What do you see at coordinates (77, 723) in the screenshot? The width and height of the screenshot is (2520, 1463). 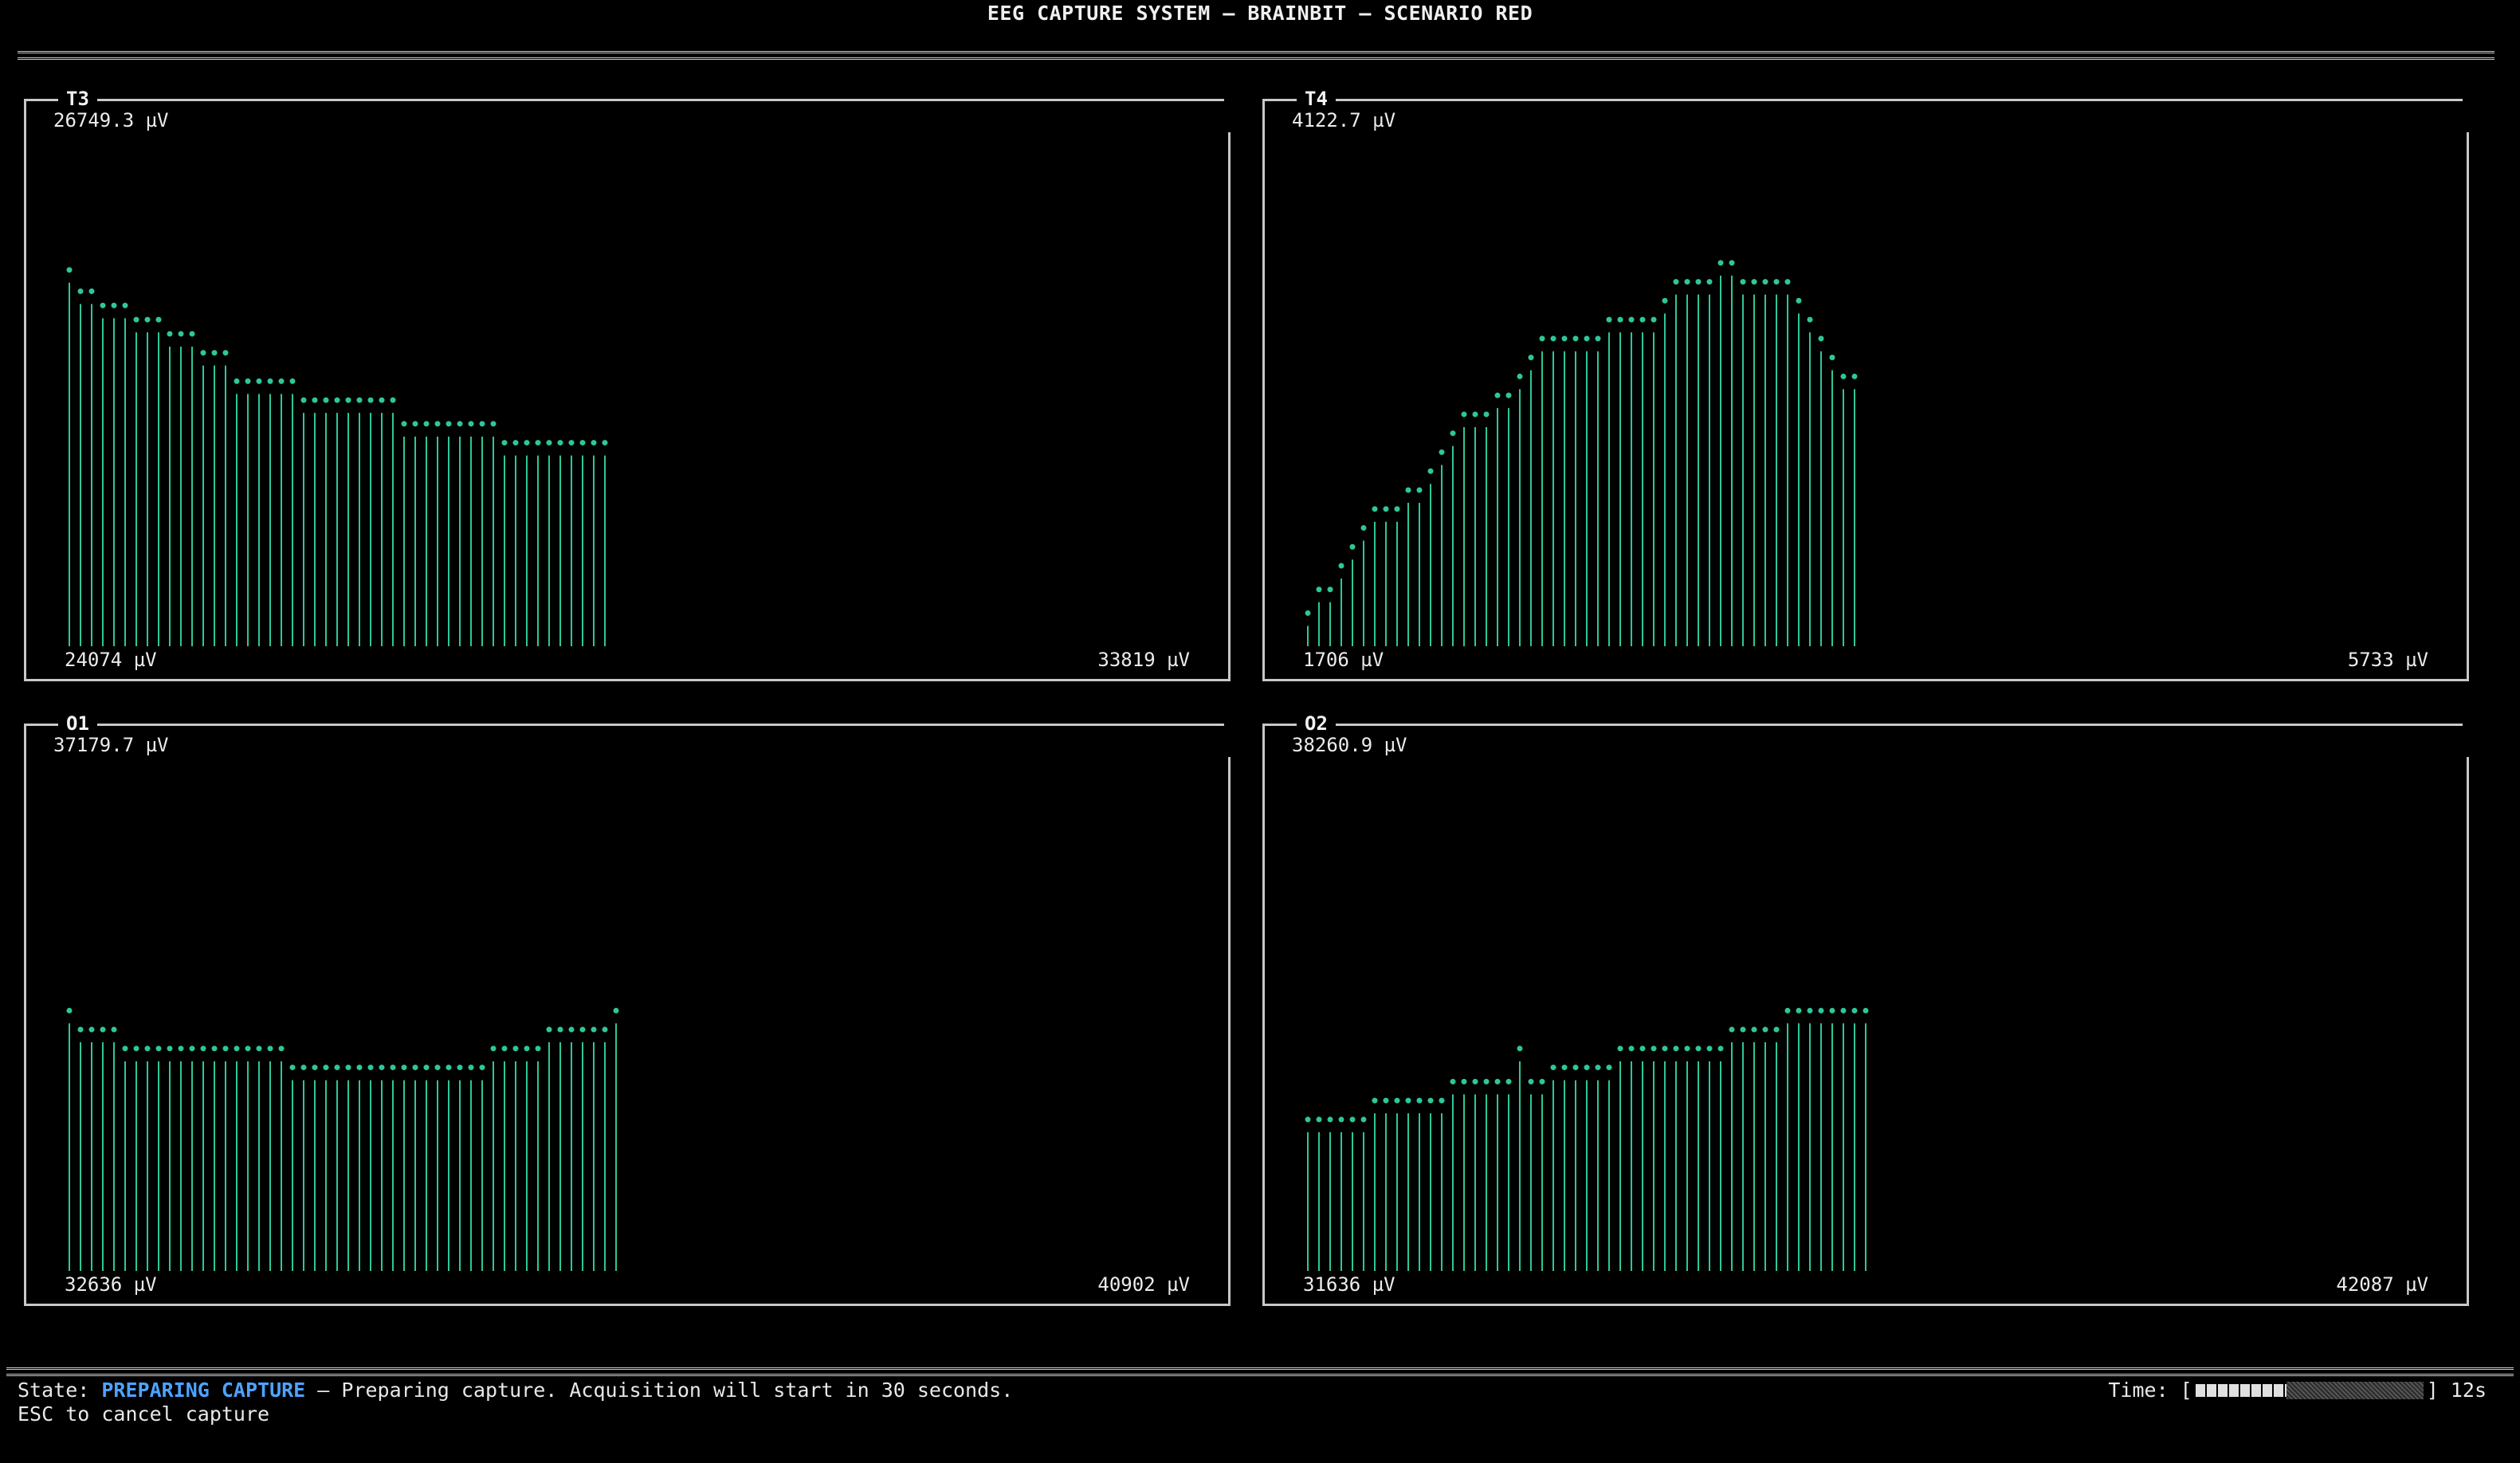 I see `channel-label: O1` at bounding box center [77, 723].